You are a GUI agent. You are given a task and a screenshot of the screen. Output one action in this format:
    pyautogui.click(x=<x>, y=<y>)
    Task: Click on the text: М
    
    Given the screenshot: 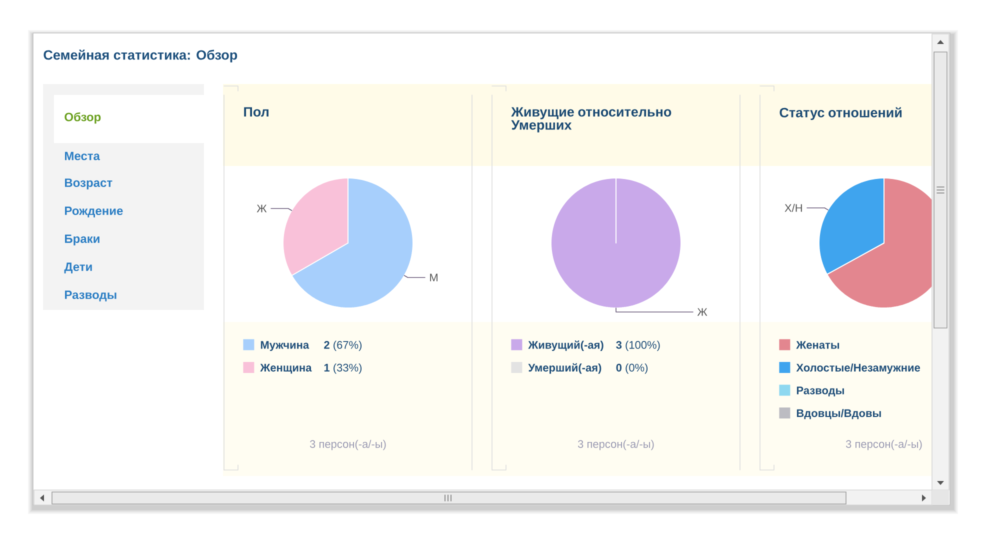 What is the action you would take?
    pyautogui.click(x=434, y=278)
    